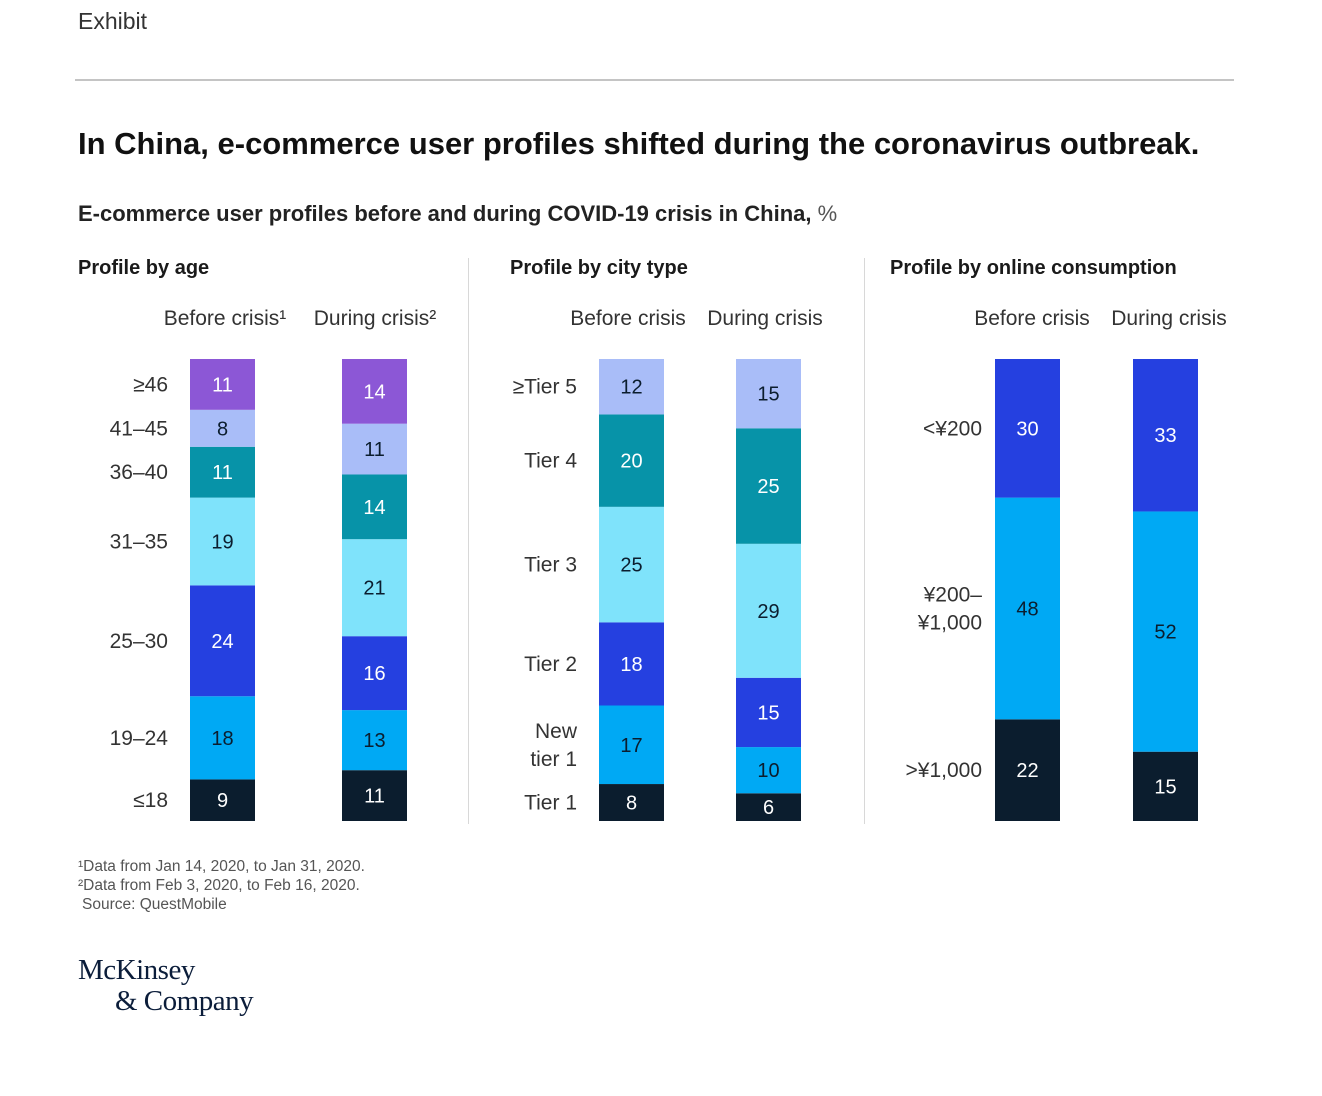 This screenshot has width=1322, height=1096. Describe the element at coordinates (550, 664) in the screenshot. I see `series-label: Tier 2` at that location.